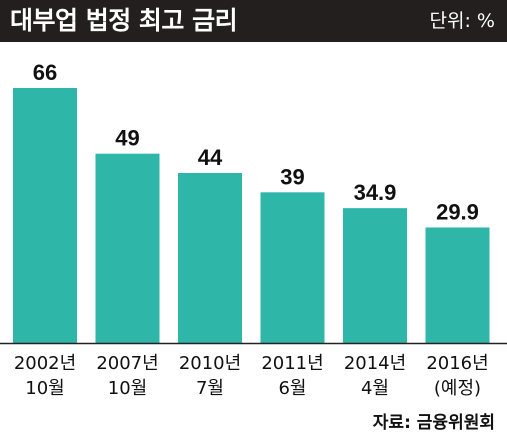  I want to click on value-label-3: 39, so click(292, 176).